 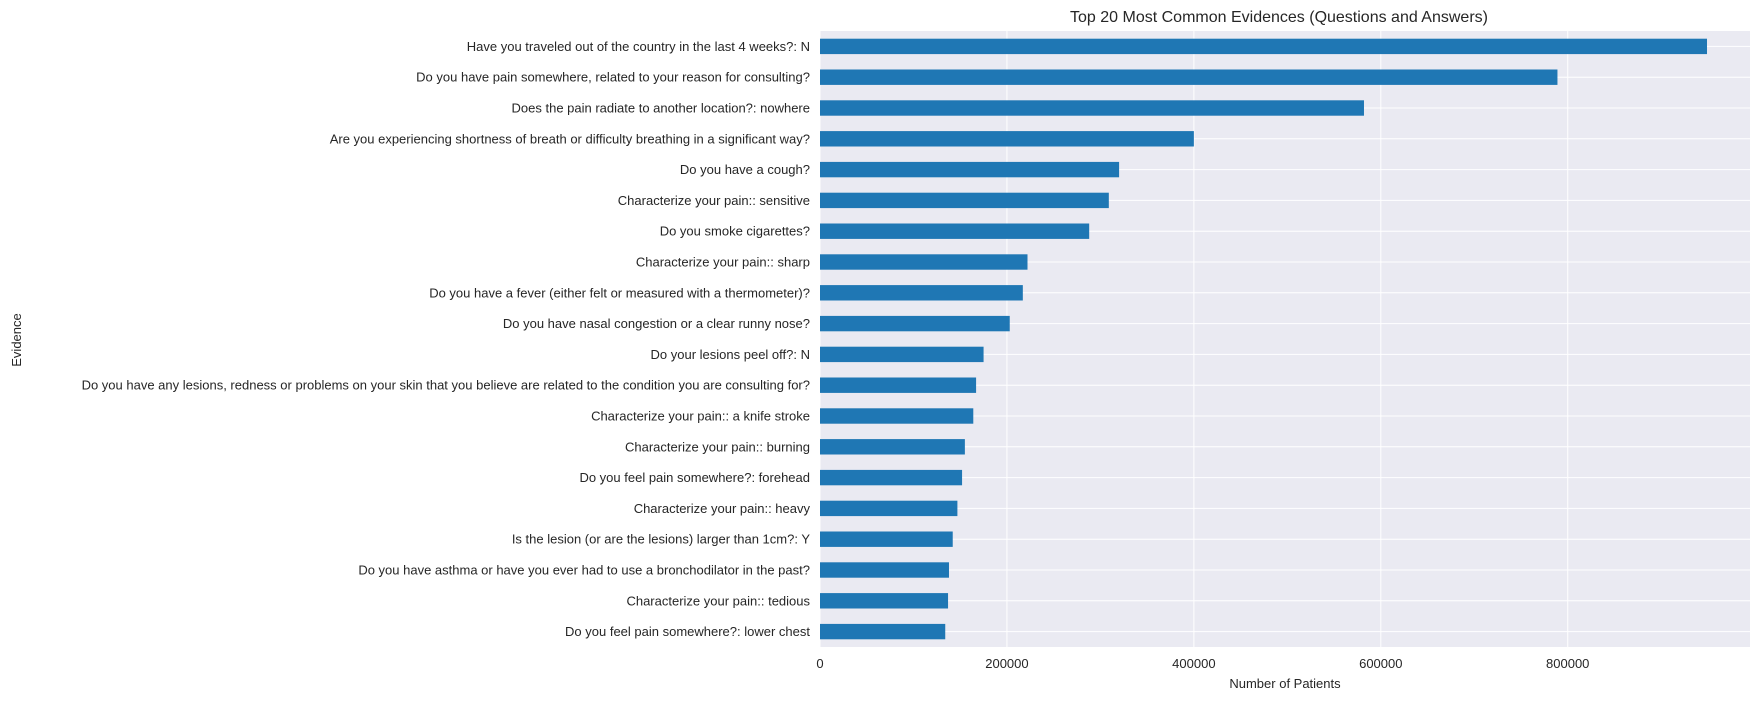 What do you see at coordinates (1193, 663) in the screenshot?
I see `x-tick-label: 400000` at bounding box center [1193, 663].